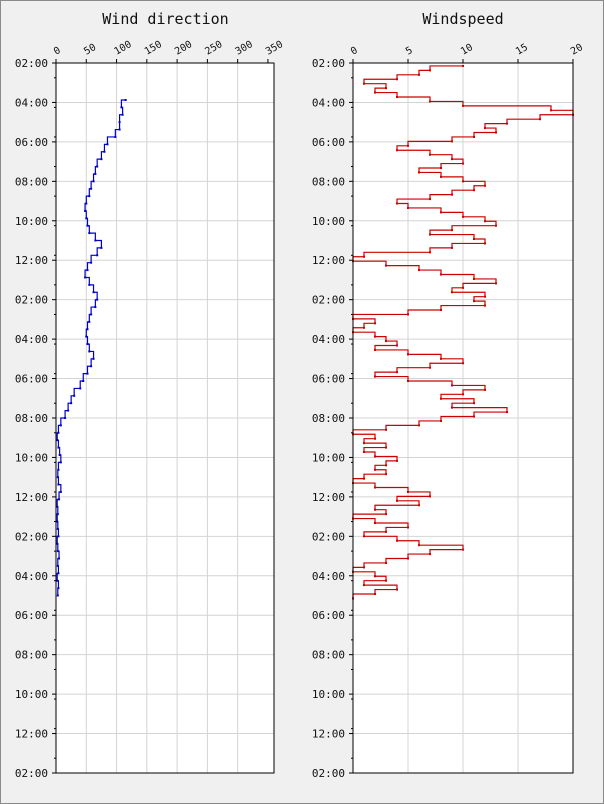  I want to click on speed-xtick-label: 20, so click(577, 50).